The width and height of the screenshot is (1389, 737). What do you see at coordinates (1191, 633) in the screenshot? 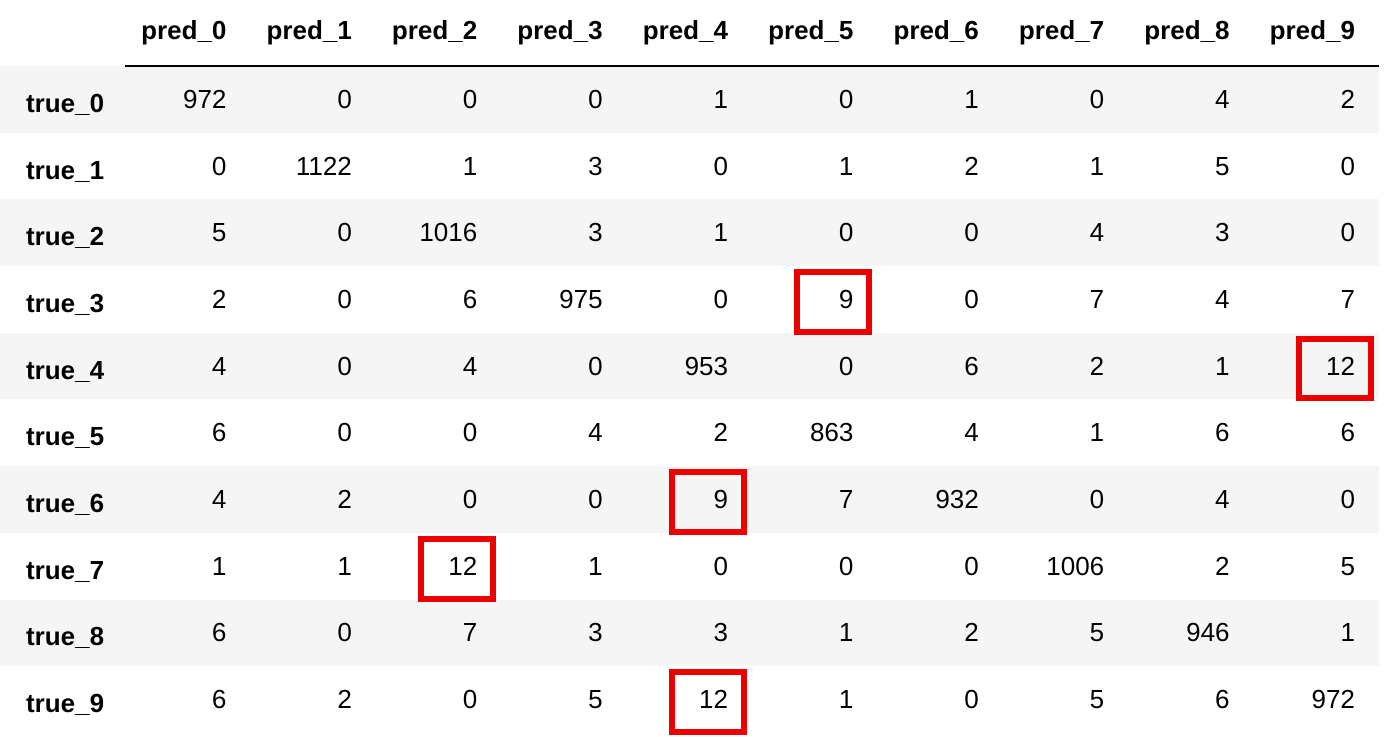
I see `table-cell: 946` at bounding box center [1191, 633].